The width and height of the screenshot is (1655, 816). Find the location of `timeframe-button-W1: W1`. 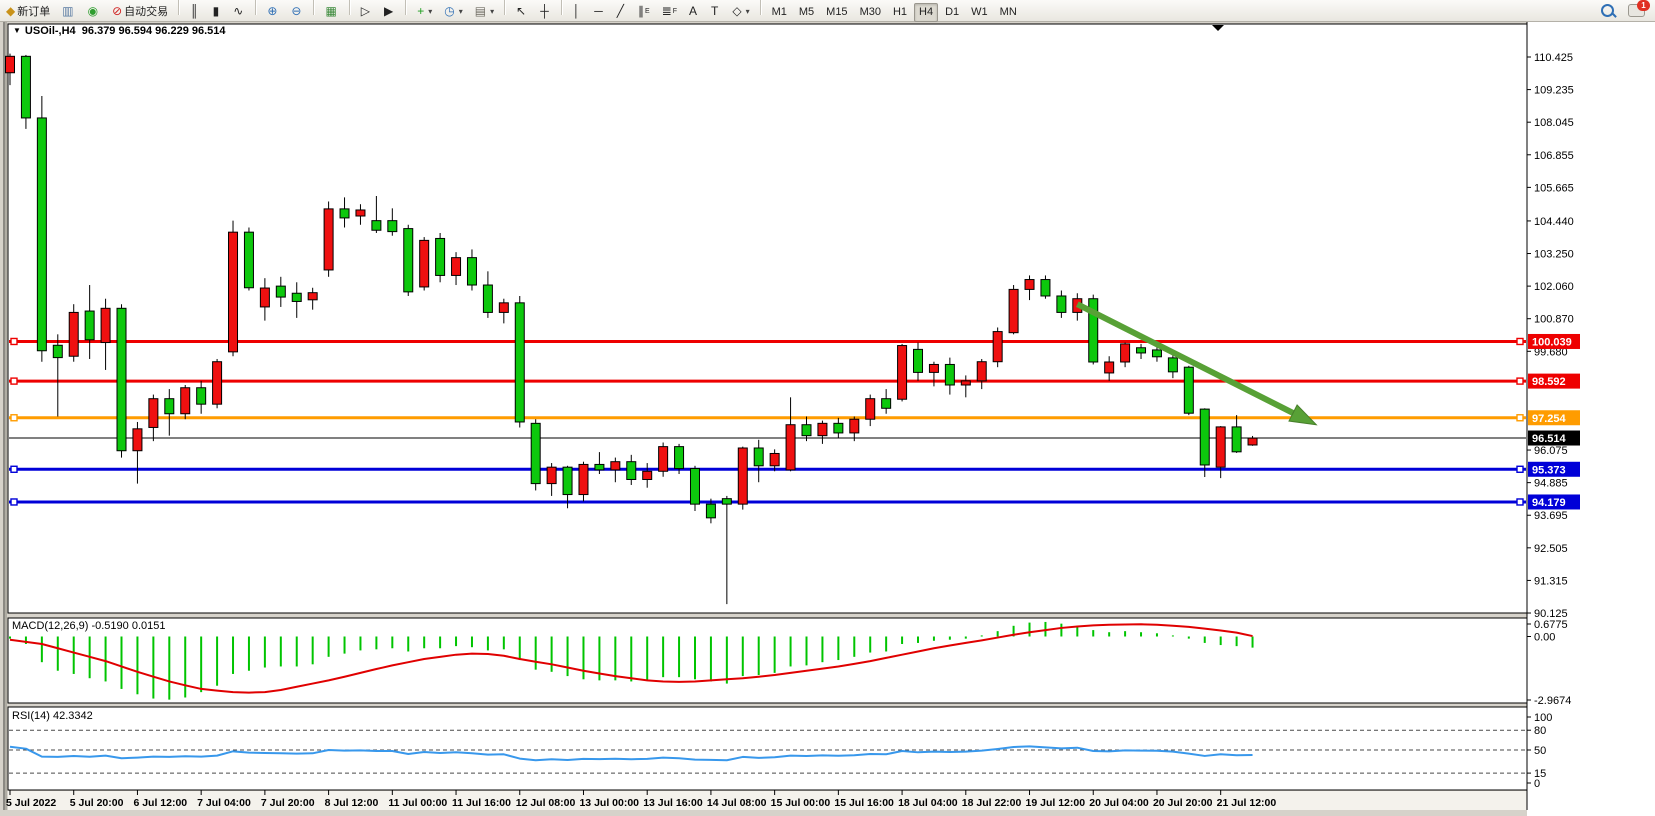

timeframe-button-W1: W1 is located at coordinates (979, 12).